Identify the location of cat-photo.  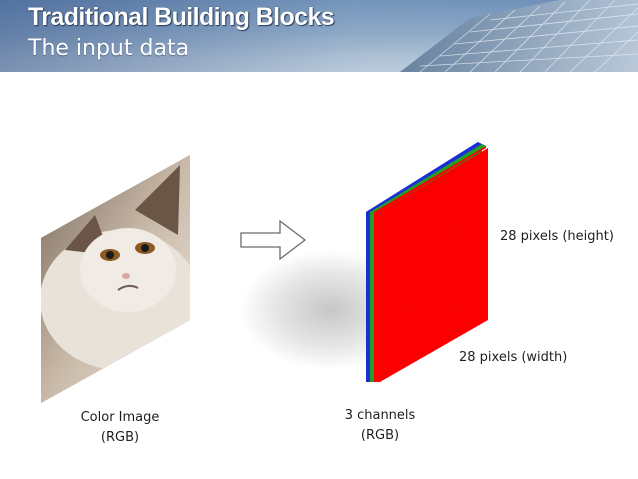
(115, 279).